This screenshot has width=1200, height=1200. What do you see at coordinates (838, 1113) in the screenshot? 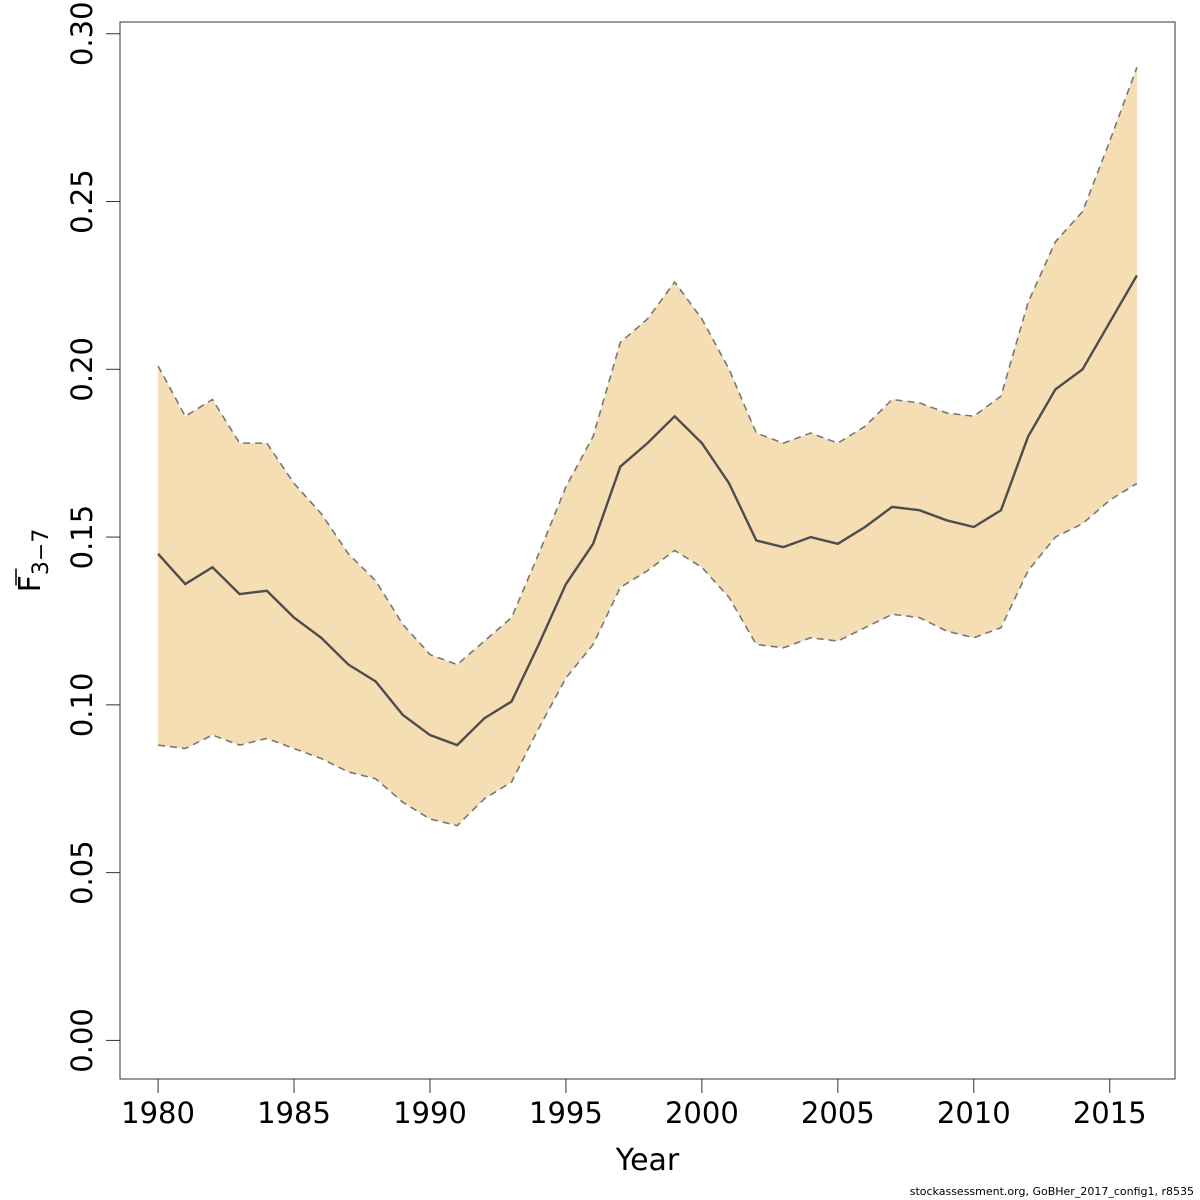
I see `x-tick-label: 2005` at bounding box center [838, 1113].